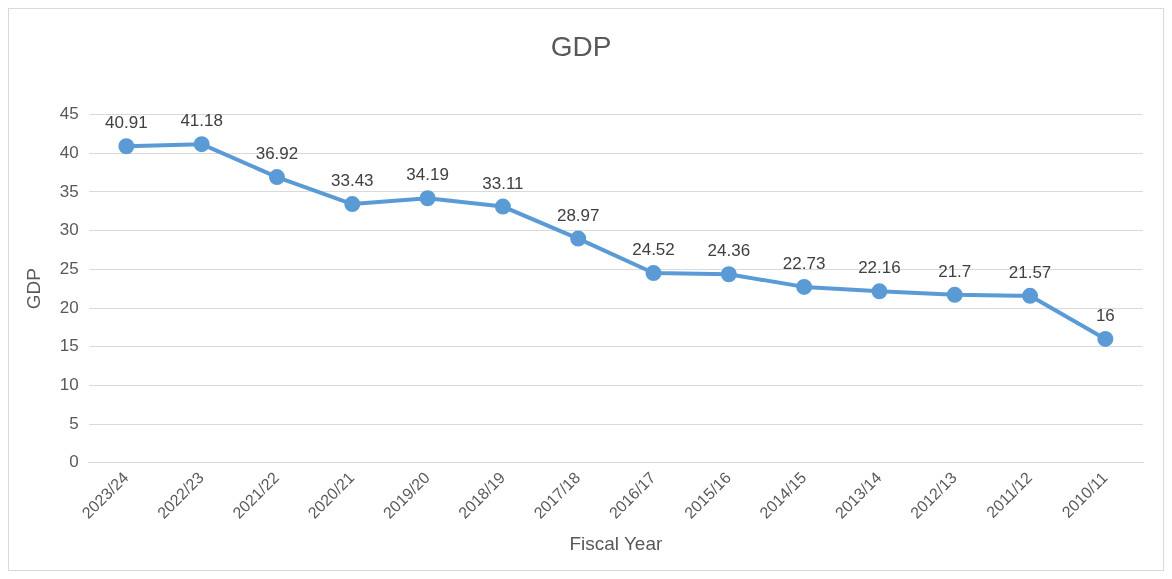 The width and height of the screenshot is (1172, 579). I want to click on data-label: 41.18, so click(201, 121).